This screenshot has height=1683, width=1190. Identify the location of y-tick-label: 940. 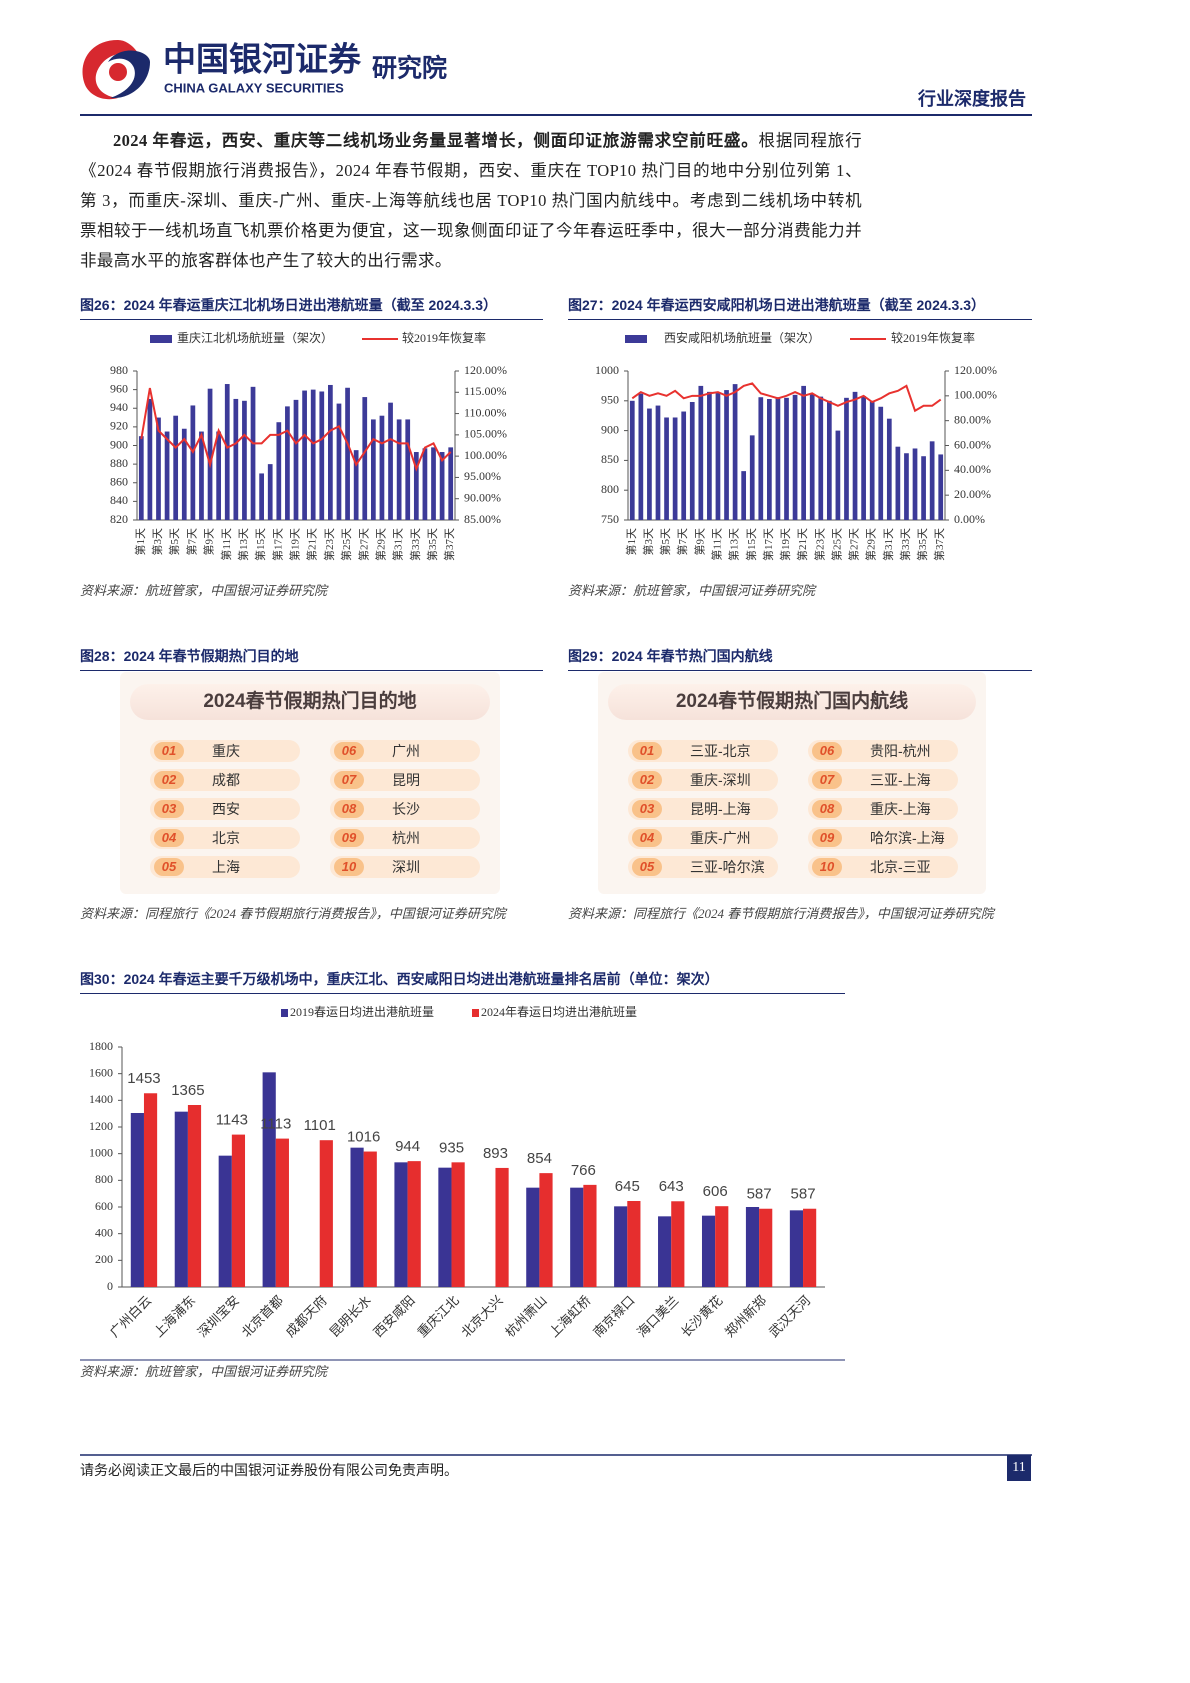
(119, 407).